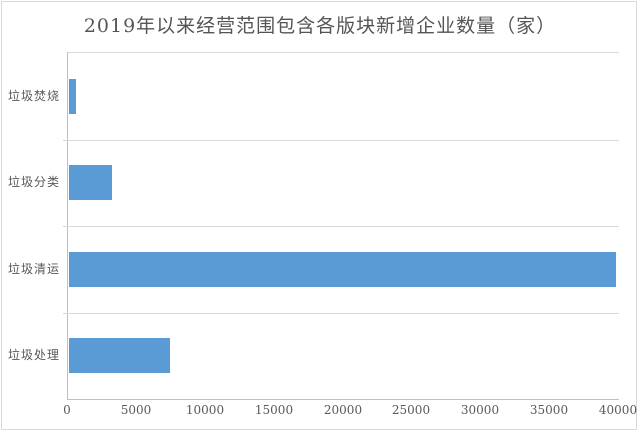 Image resolution: width=640 pixels, height=432 pixels. Describe the element at coordinates (320, 26) in the screenshot. I see `chart-title: 2019年以来经营范围包含各版块新增企业数量（家）` at that location.